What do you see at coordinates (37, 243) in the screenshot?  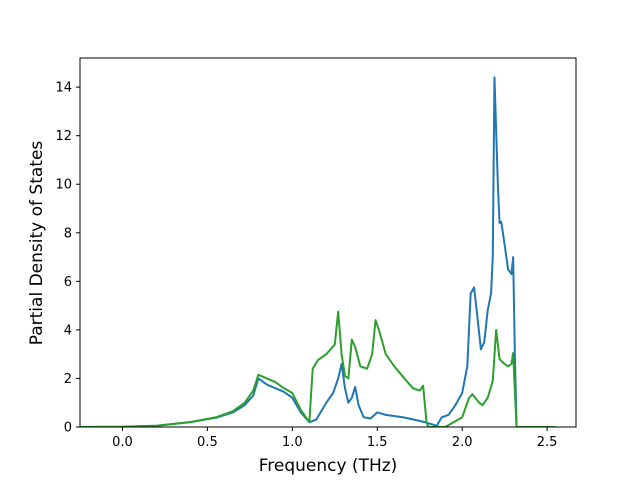 I see `y-axis-label: Partial Density of States` at bounding box center [37, 243].